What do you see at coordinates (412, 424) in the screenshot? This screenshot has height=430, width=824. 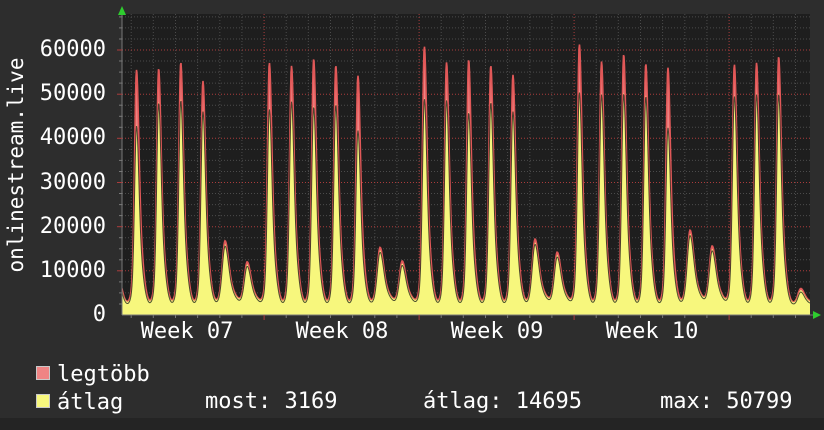 I see `bottom-strip` at bounding box center [412, 424].